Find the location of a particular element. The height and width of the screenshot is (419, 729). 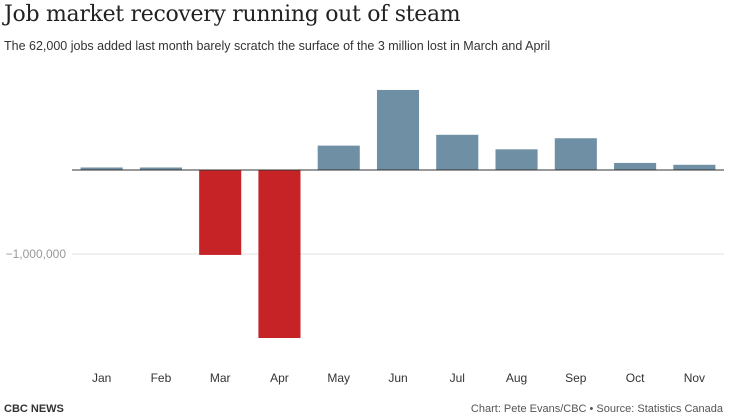

bar-mar is located at coordinates (220, 212).